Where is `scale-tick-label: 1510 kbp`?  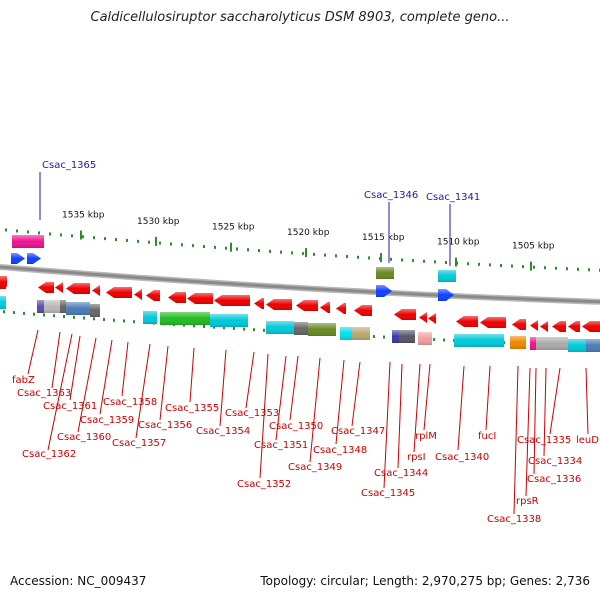 scale-tick-label: 1510 kbp is located at coordinates (458, 243).